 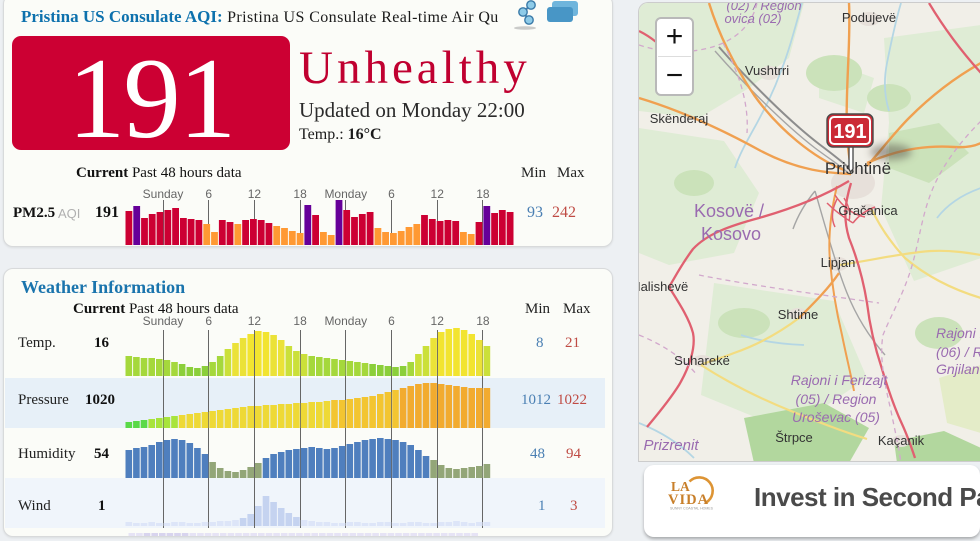 What do you see at coordinates (868, 210) in the screenshot?
I see `svg-text: Gračanica` at bounding box center [868, 210].